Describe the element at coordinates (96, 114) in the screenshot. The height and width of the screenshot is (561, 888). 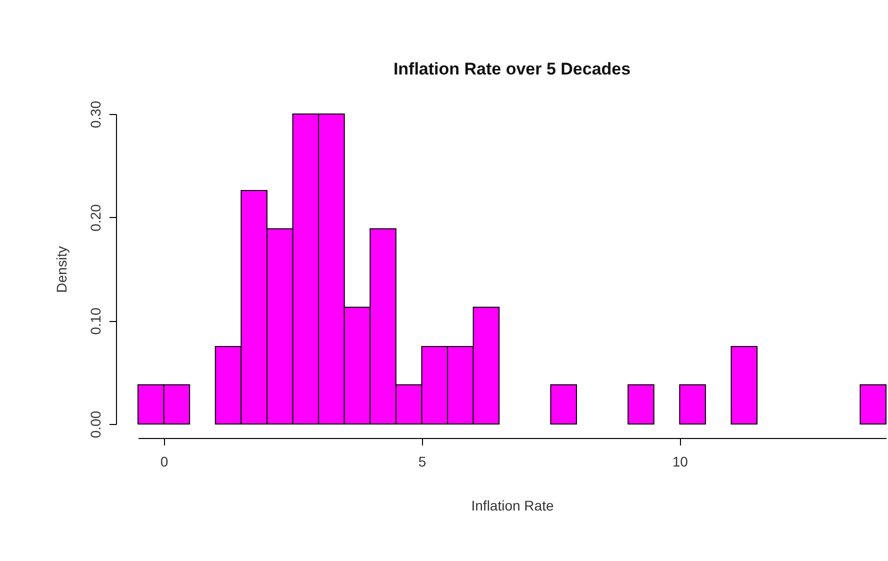
I see `y-tick-label: 0.30` at that location.